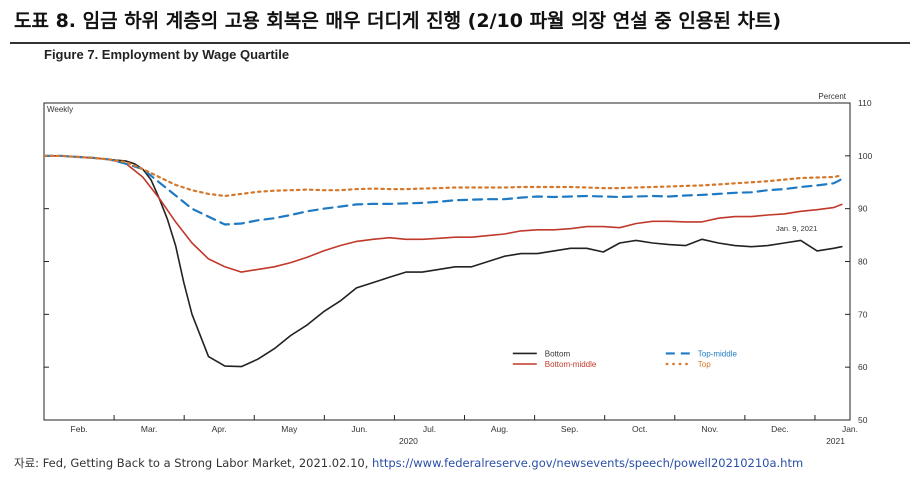 The image size is (920, 493). I want to click on x-tick-label: Dec., so click(779, 429).